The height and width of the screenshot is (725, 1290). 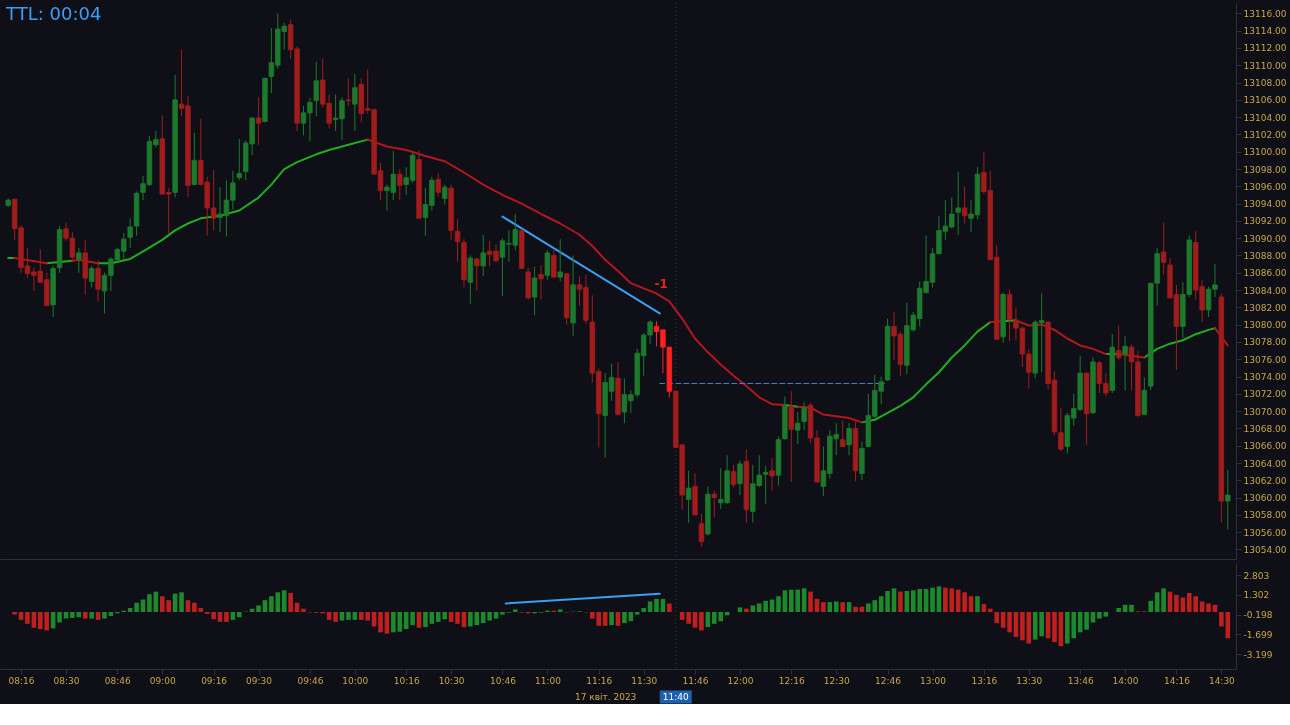 What do you see at coordinates (676, 697) in the screenshot?
I see `ref-line-label: 11:40` at bounding box center [676, 697].